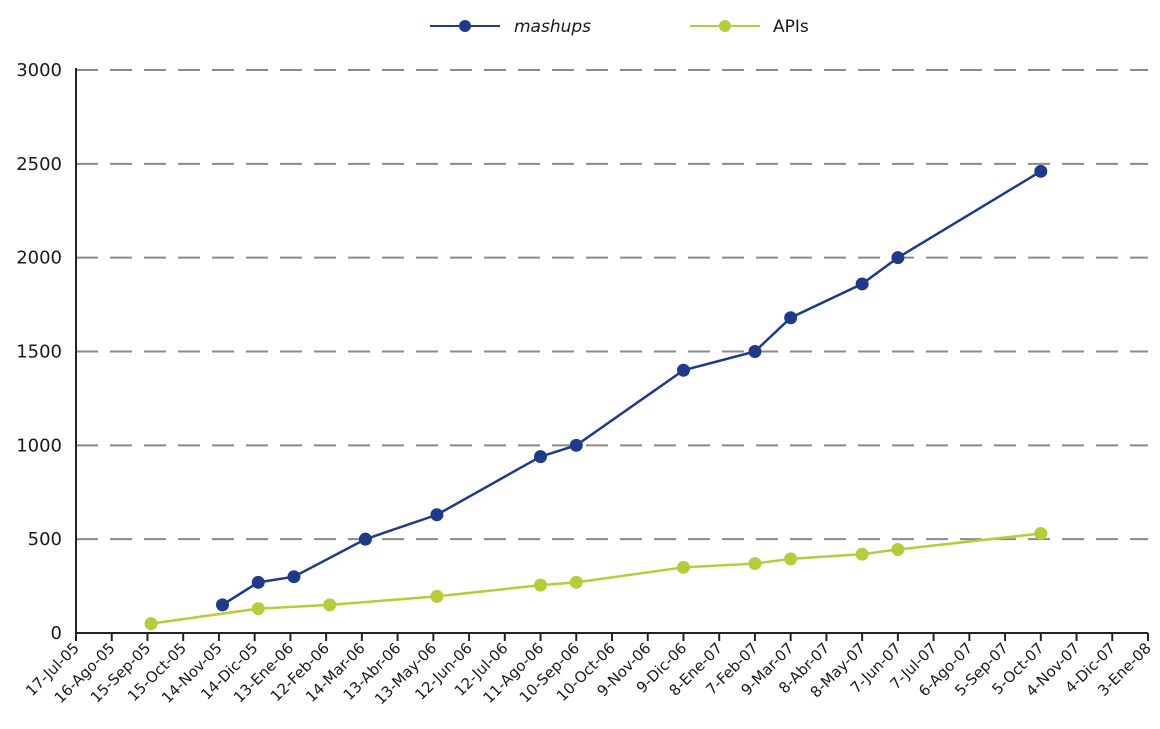 This screenshot has width=1160, height=729. I want to click on legend: mashups APIs, so click(619, 27).